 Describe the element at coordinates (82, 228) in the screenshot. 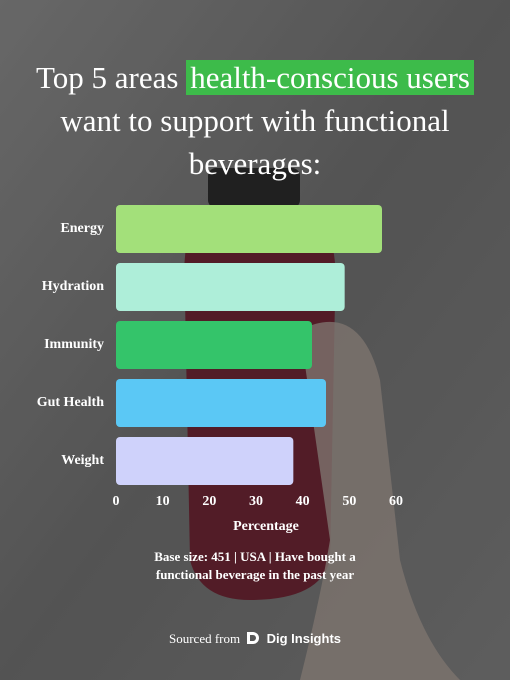

I see `y-tick-label: Energy` at that location.